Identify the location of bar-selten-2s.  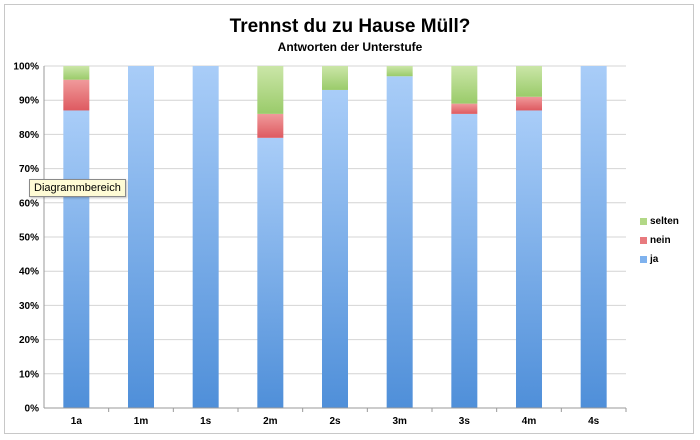
(335, 78).